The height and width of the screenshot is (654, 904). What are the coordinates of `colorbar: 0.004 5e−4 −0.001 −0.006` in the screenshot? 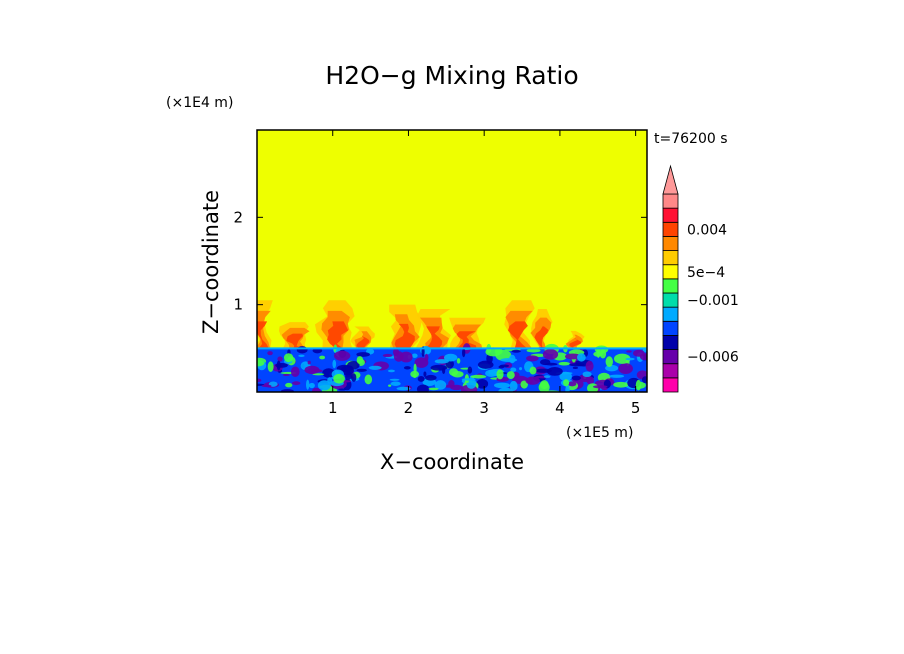 It's located at (700, 278).